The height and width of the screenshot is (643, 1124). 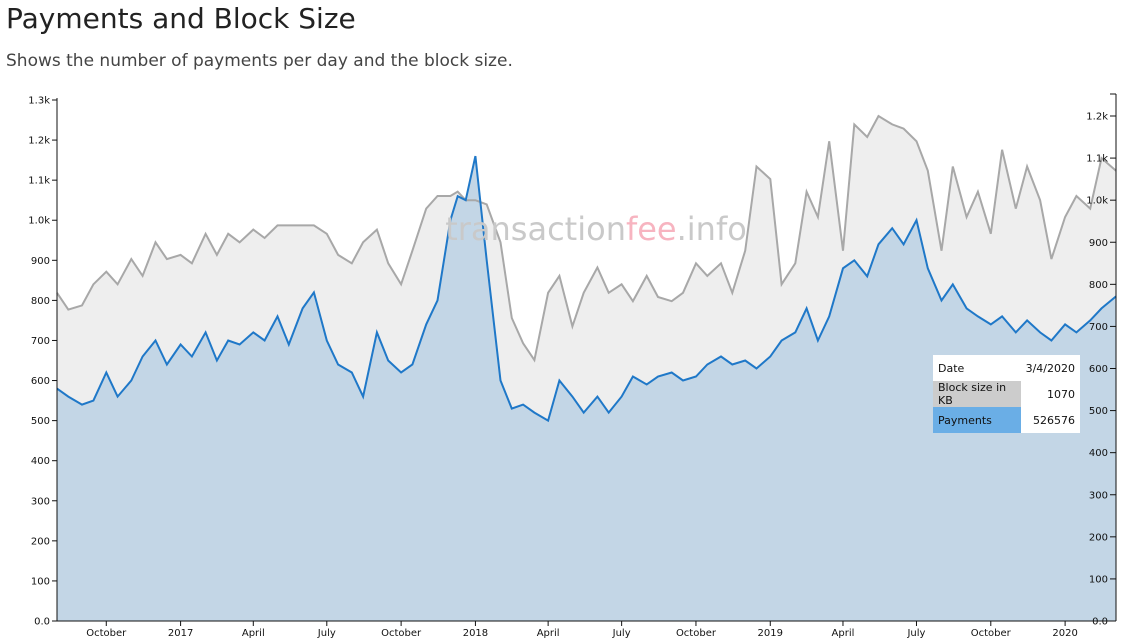 What do you see at coordinates (42, 622) in the screenshot?
I see `left-axis-tick-label: 0.0` at bounding box center [42, 622].